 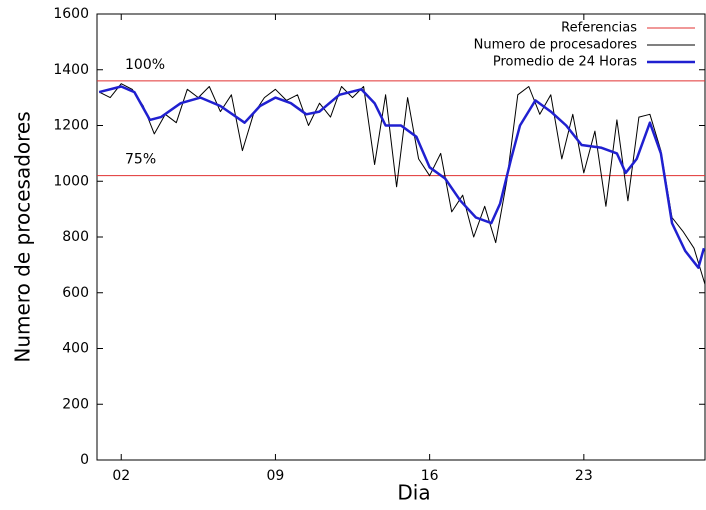 What do you see at coordinates (140, 160) in the screenshot?
I see `reference-label: 75%` at bounding box center [140, 160].